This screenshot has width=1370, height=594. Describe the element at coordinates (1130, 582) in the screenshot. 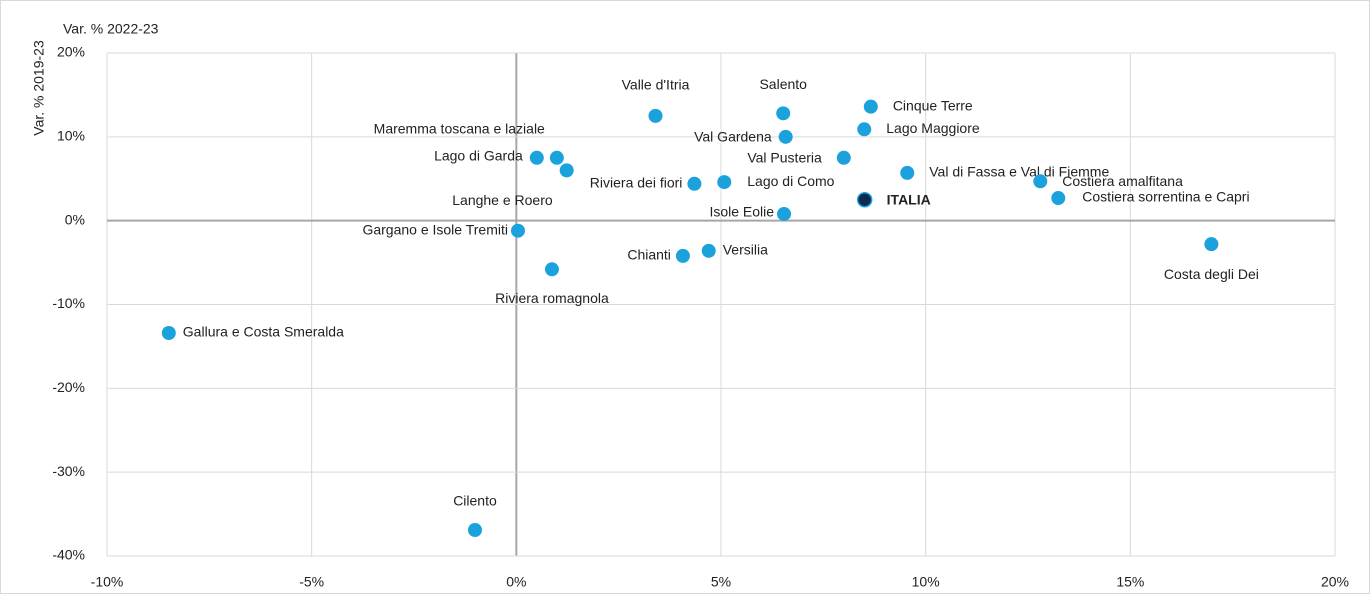

I see `x-tick-label: 15%` at that location.